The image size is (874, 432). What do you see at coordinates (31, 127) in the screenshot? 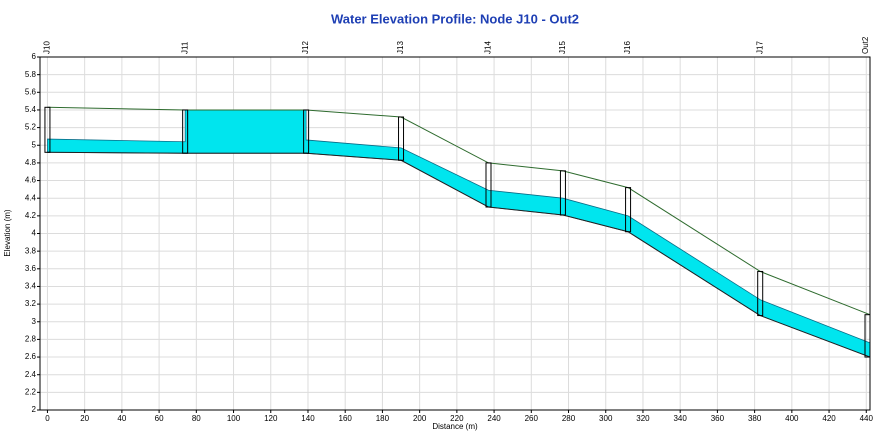
I see `y-tick-label: 5.2` at bounding box center [31, 127].